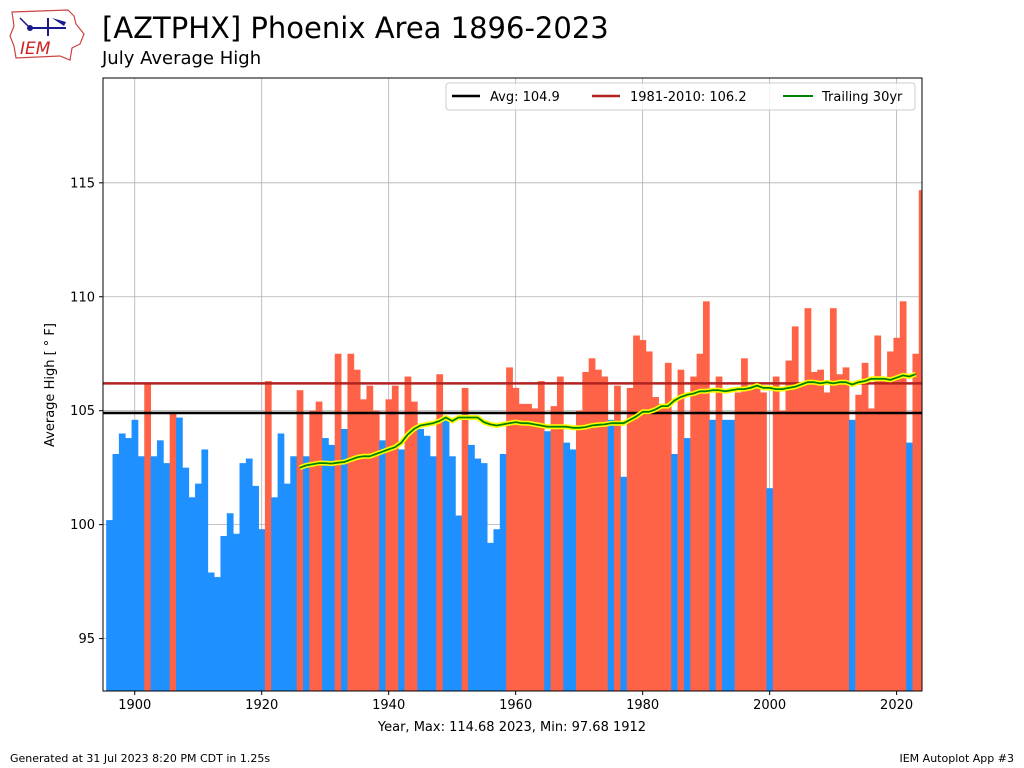  Describe the element at coordinates (300, 540) in the screenshot. I see `bar-year-1926` at that location.